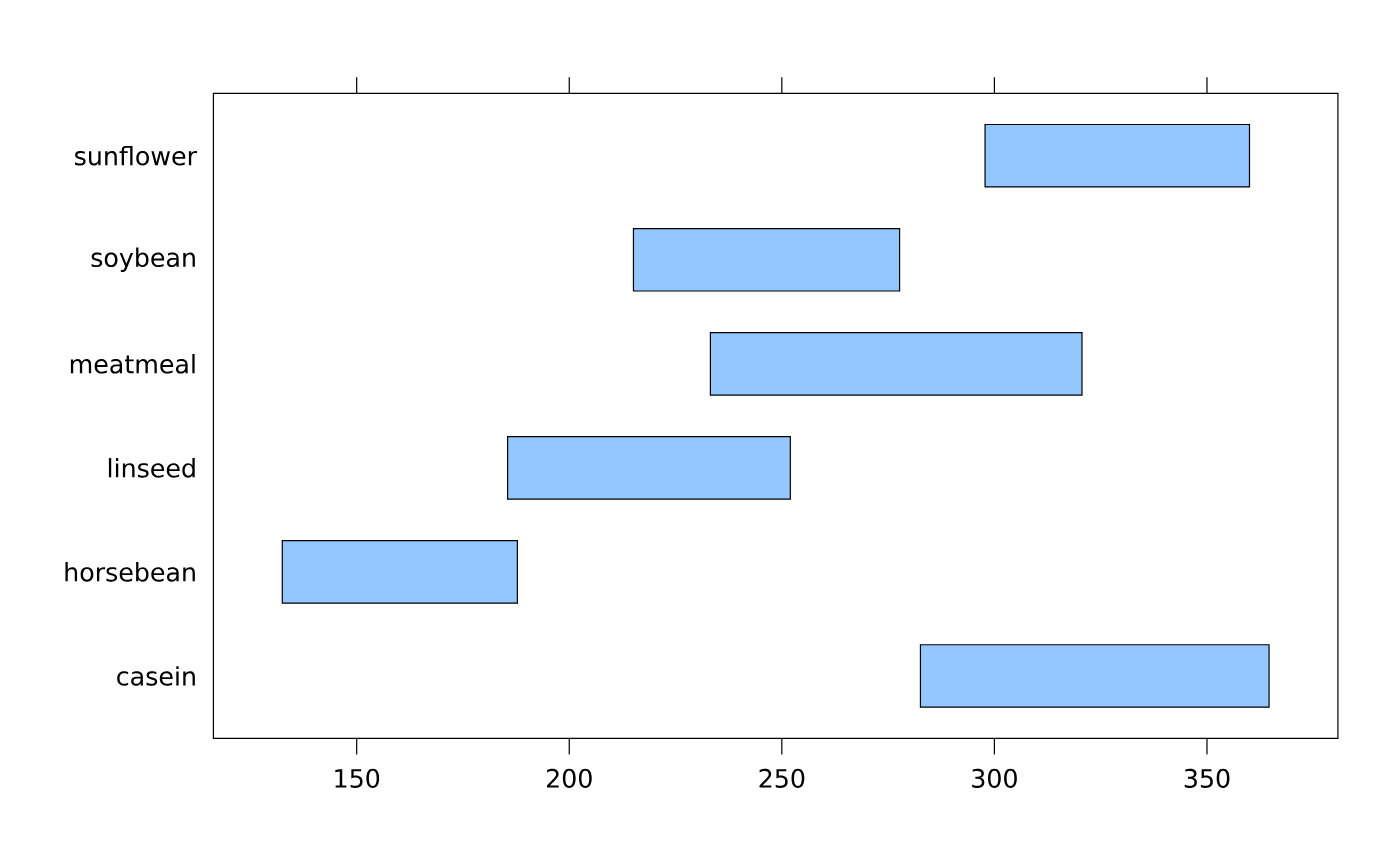 The image size is (1400, 866). I want to click on y-tick-label: horsebean, so click(130, 572).